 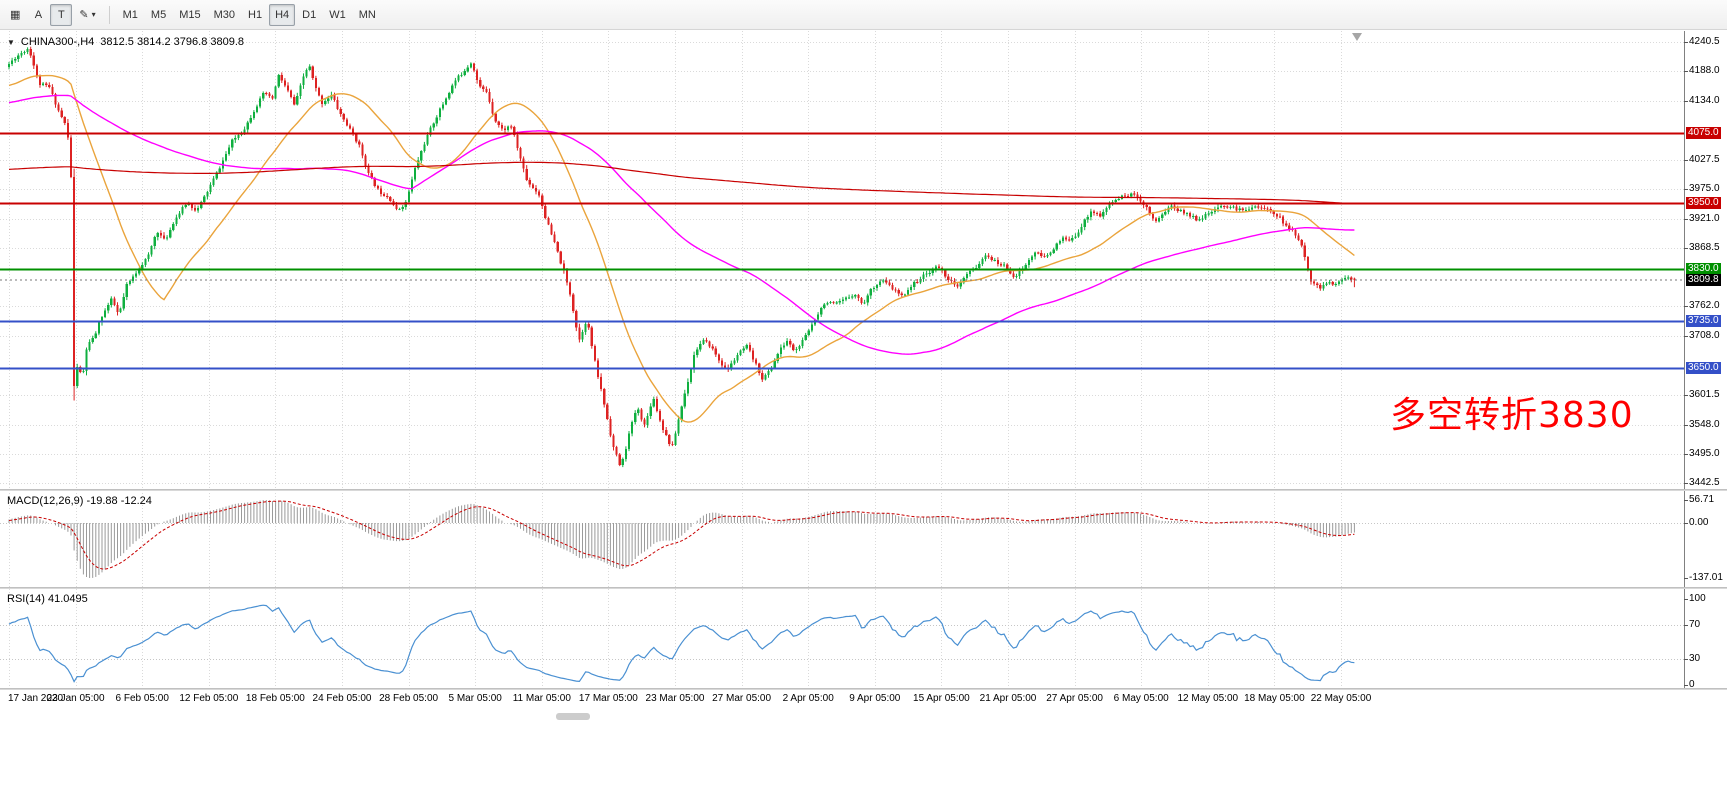 I want to click on top-toolbar: ▦ A T ✎ ▾ M1 M5 M15 M30 H1 H4 D1 W1 MN, so click(x=863, y=15).